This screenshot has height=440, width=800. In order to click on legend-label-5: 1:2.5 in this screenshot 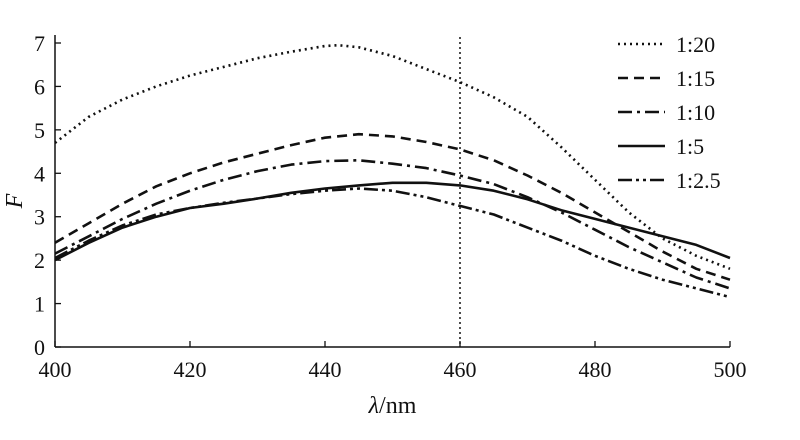, I will do `click(698, 180)`.